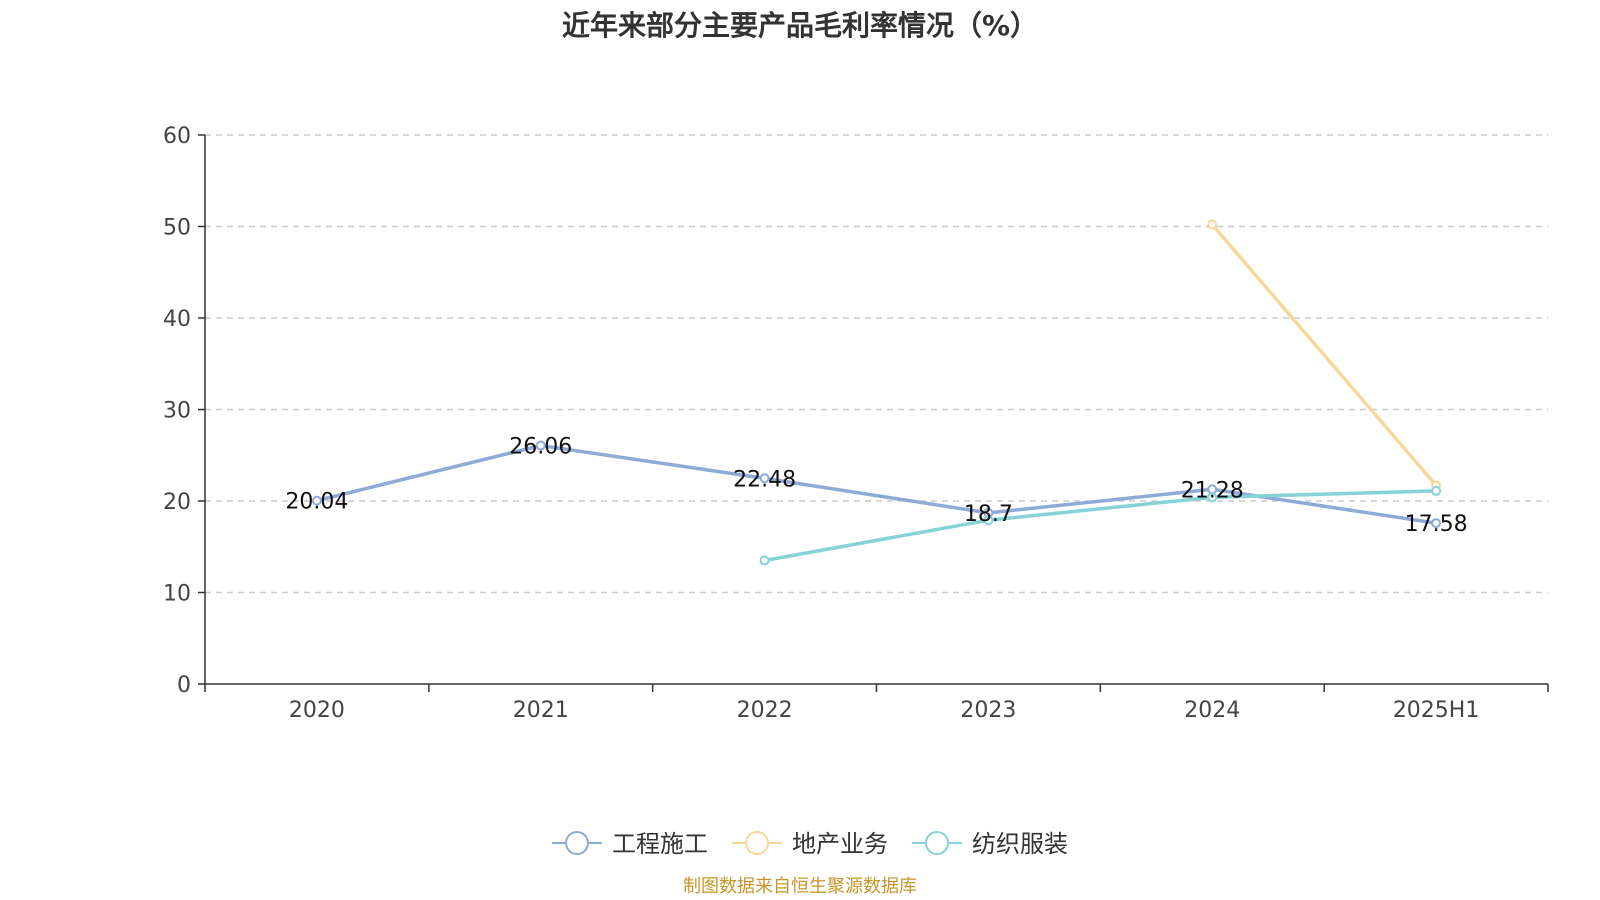 This screenshot has height=900, width=1600. I want to click on legend-label: 地产业务, so click(840, 844).